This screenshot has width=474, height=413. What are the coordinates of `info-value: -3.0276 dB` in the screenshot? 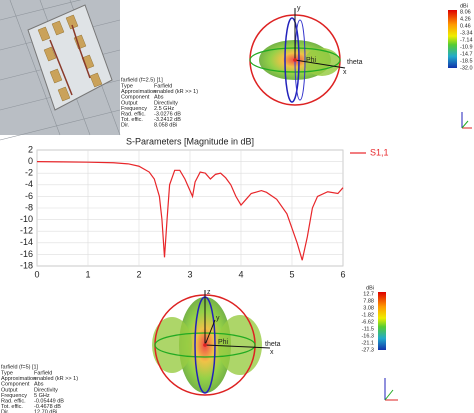 It's located at (167, 114).